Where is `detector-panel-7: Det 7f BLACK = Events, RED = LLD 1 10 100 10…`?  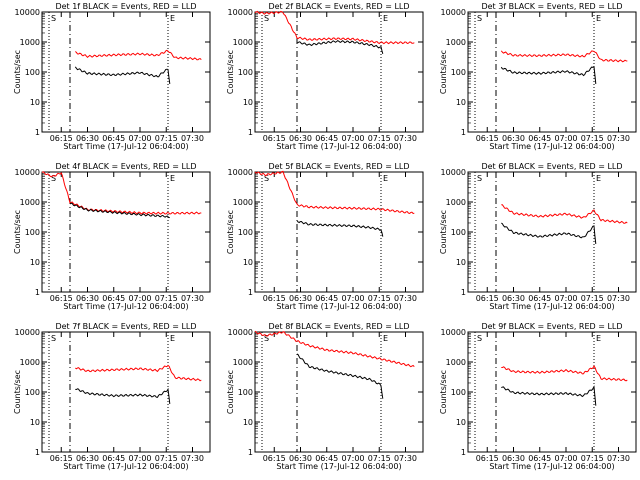 detector-panel-7: Det 7f BLACK = Events, RED = LLD 1 10 100 10… is located at coordinates (112, 396).